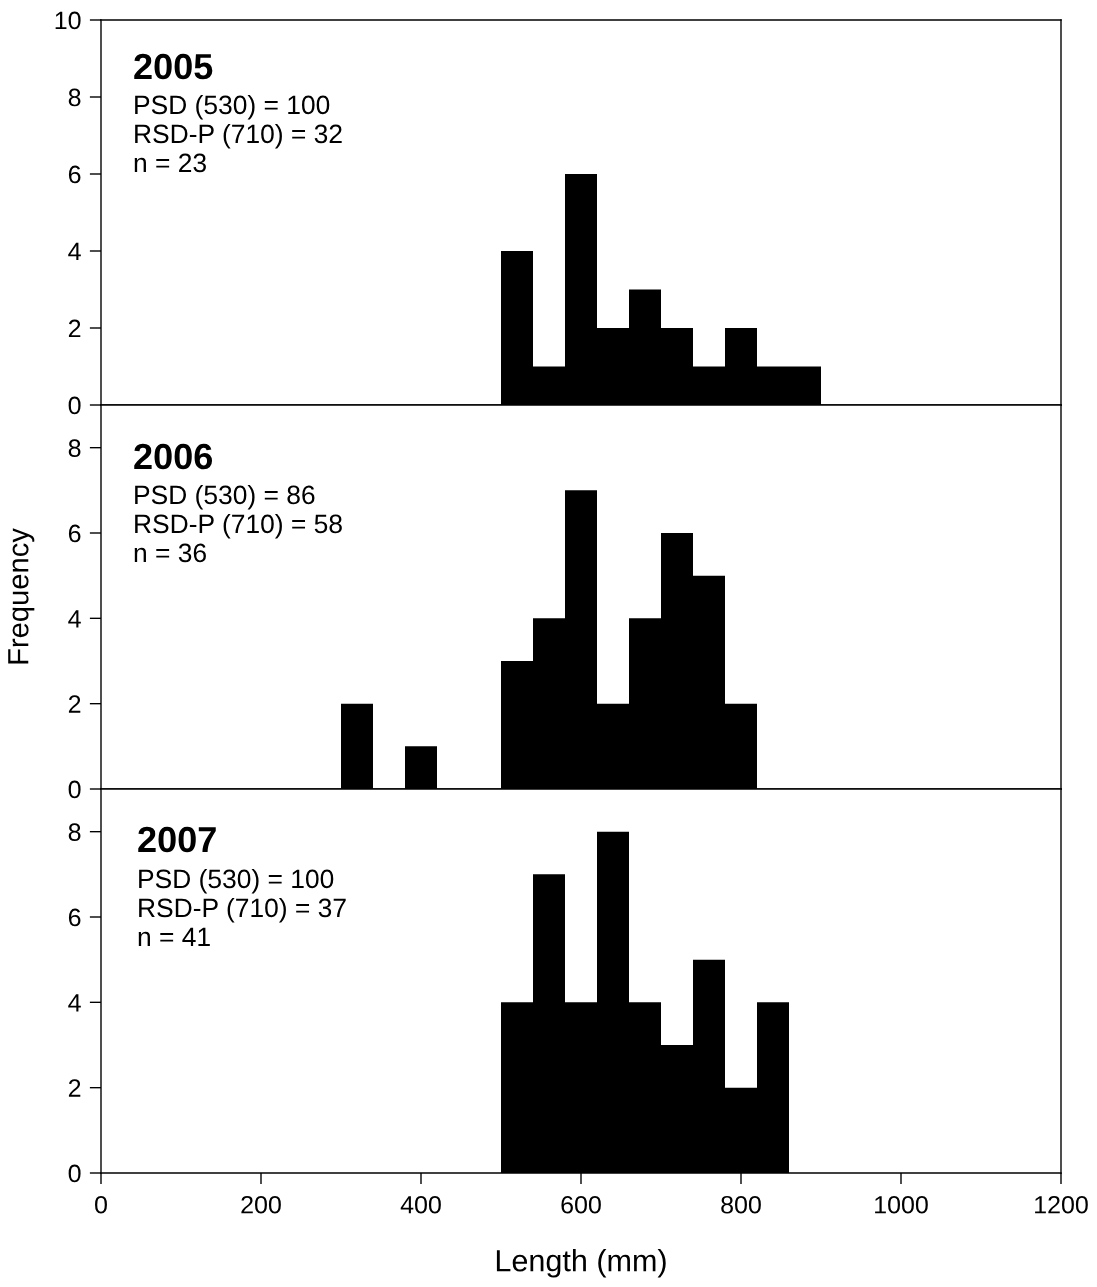 Image resolution: width=1097 pixels, height=1287 pixels. What do you see at coordinates (177, 839) in the screenshot?
I see `text: 2007` at bounding box center [177, 839].